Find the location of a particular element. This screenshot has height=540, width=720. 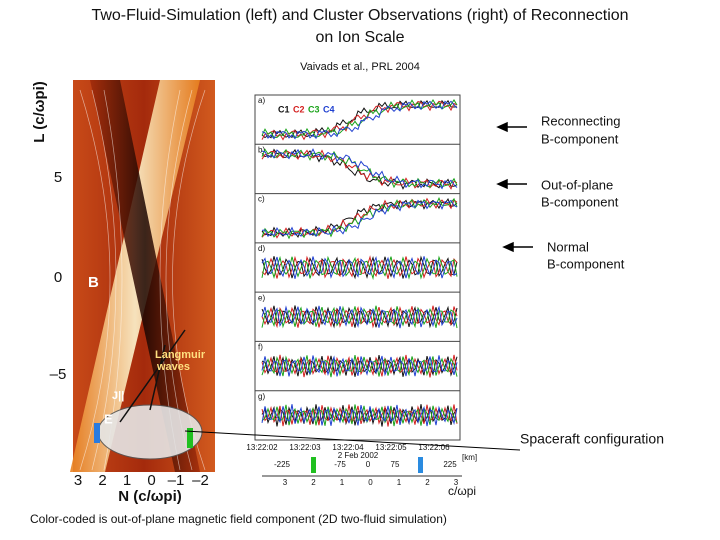

panel-letter: e) is located at coordinates (261, 297).